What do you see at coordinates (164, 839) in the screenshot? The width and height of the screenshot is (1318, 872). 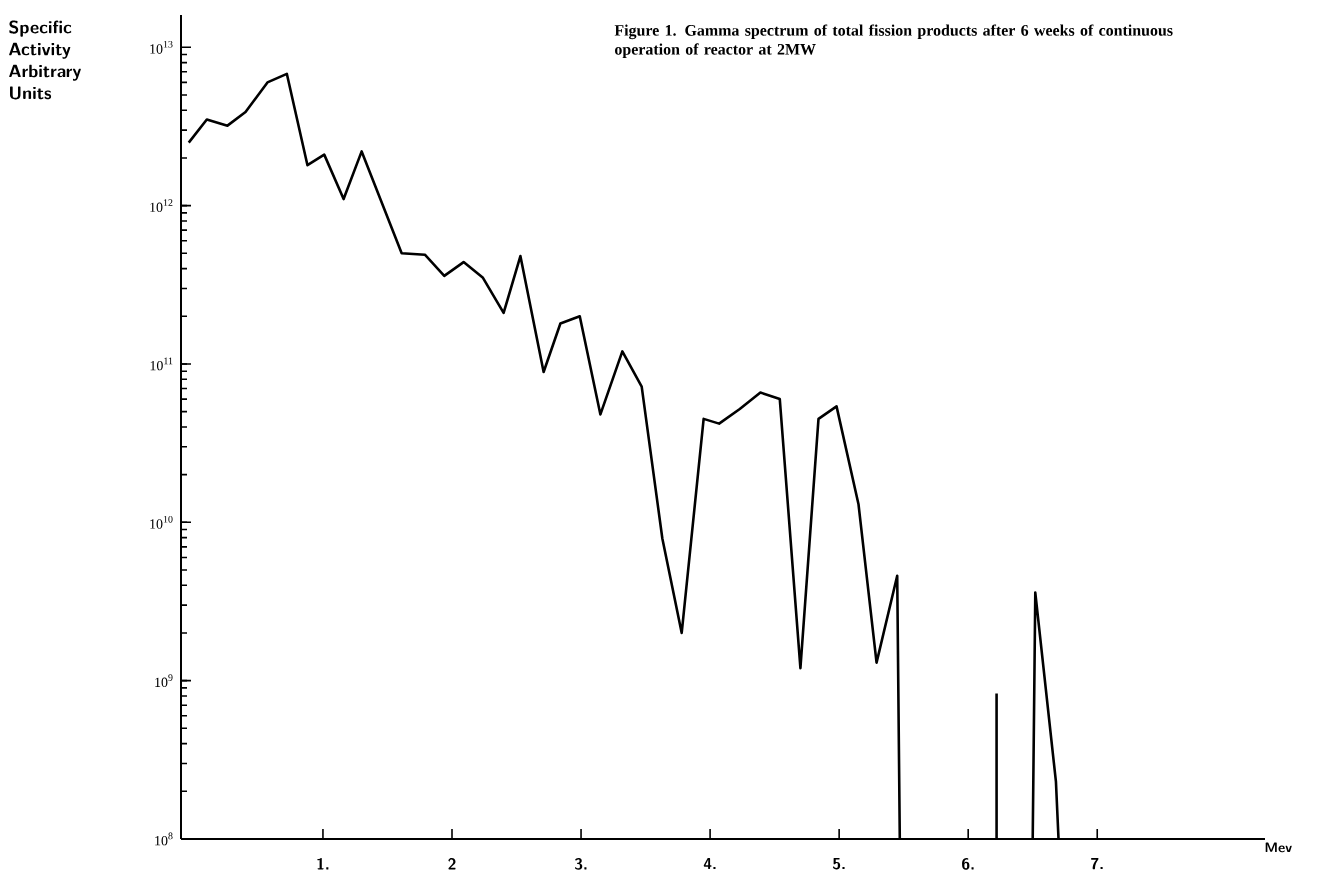 I see `y-tick-label: 10$^{8}$` at bounding box center [164, 839].